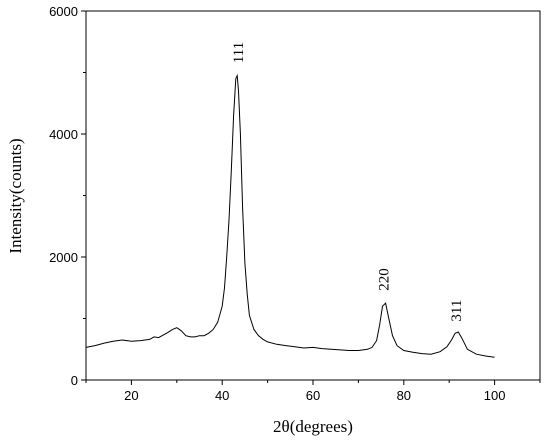 The height and width of the screenshot is (443, 550). I want to click on x-tick-label: 60, so click(313, 395).